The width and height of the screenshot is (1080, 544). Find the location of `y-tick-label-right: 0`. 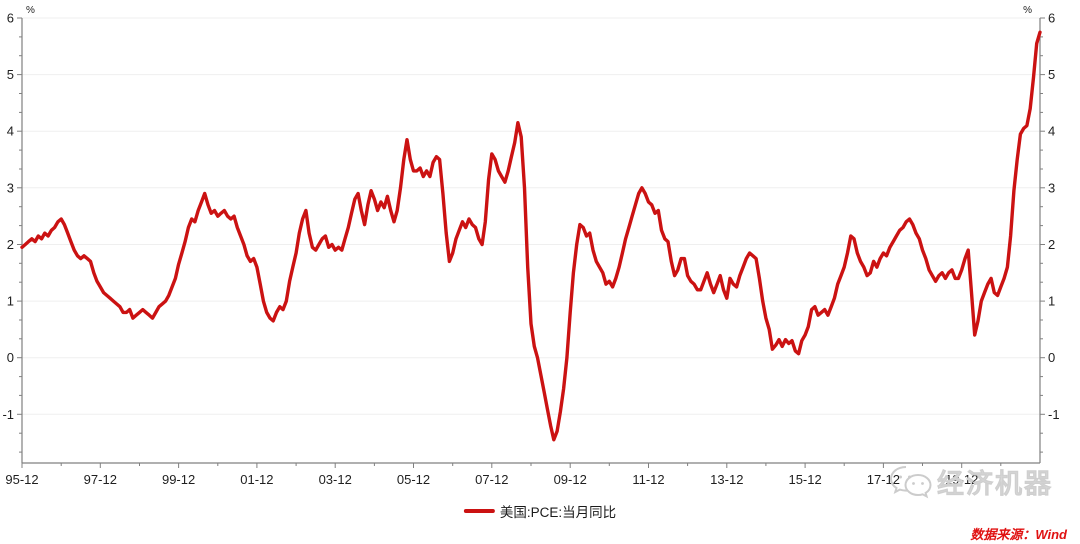

y-tick-label-right: 0 is located at coordinates (1051, 357).